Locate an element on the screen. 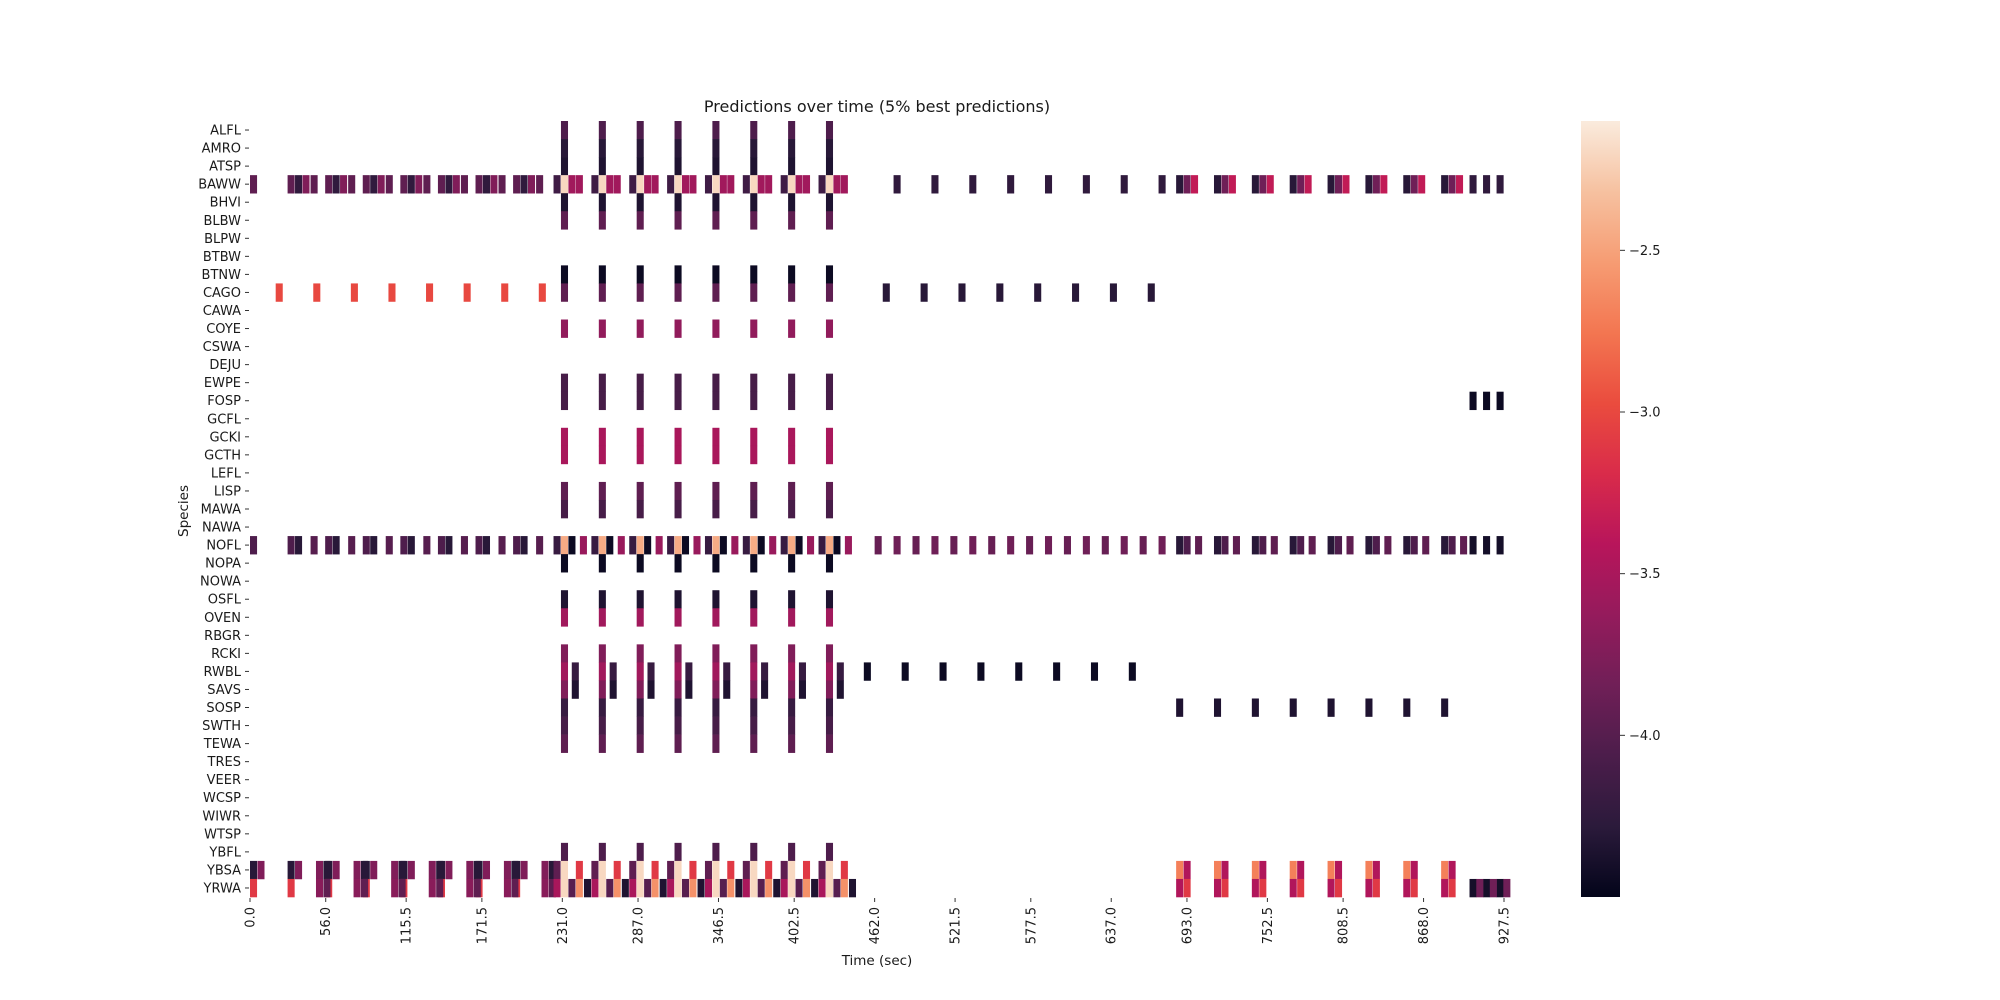  y-tick-label: CAGO is located at coordinates (222, 293).